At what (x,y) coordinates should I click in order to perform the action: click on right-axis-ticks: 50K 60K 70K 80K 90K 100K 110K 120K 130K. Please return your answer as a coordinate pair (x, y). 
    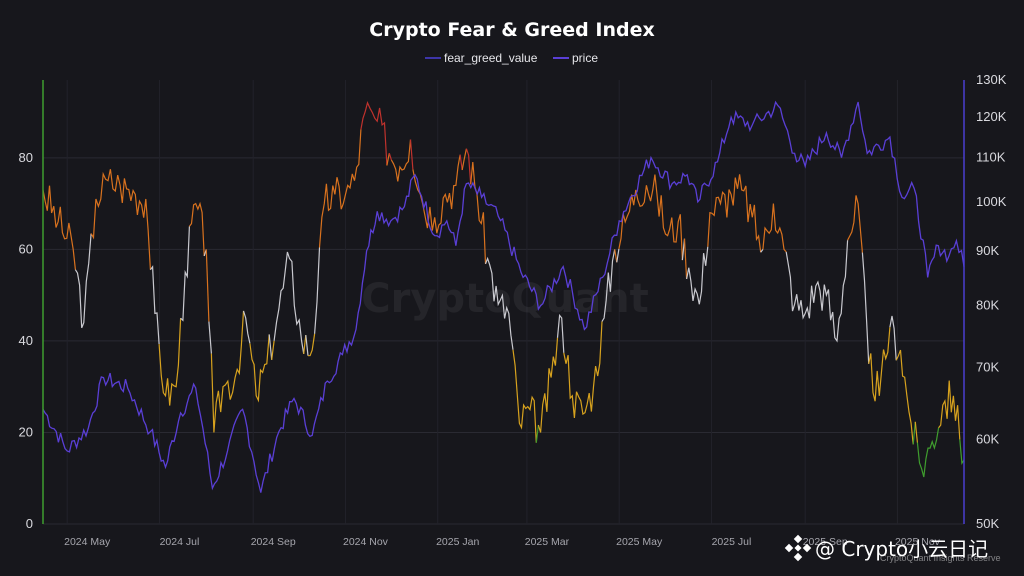
    Looking at the image, I should click on (991, 301).